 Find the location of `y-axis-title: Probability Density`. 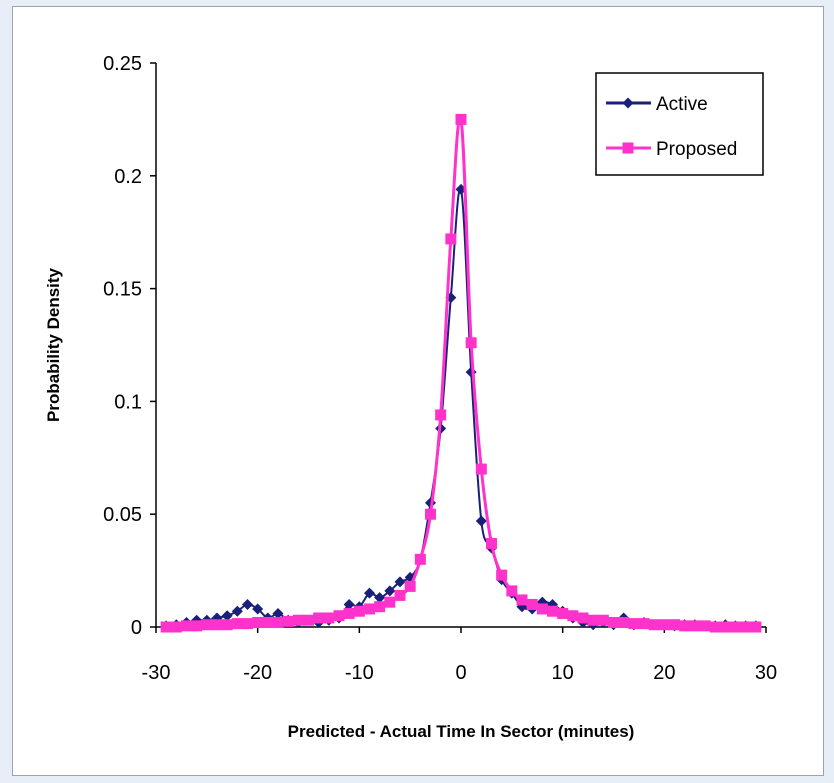

y-axis-title: Probability Density is located at coordinates (53, 344).